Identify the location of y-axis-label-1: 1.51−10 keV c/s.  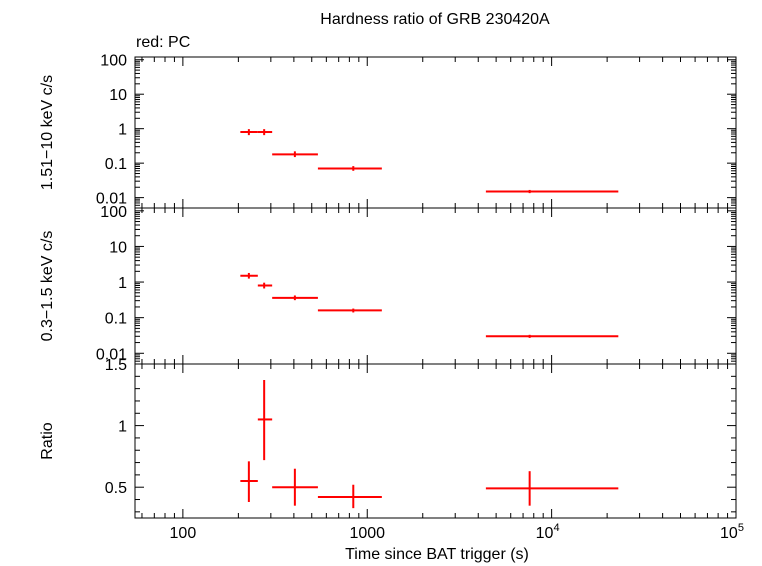
(47, 132).